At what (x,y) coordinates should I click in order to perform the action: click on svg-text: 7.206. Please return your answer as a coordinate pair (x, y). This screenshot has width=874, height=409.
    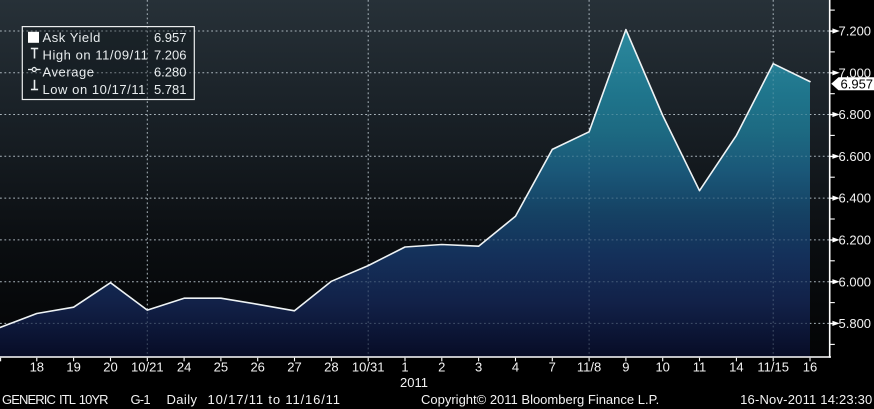
    Looking at the image, I should click on (170, 54).